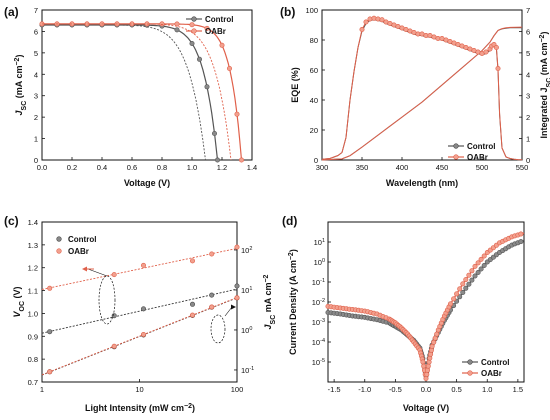  Describe the element at coordinates (36, 96) in the screenshot. I see `panel-a-ytick-label-3: 3` at that location.